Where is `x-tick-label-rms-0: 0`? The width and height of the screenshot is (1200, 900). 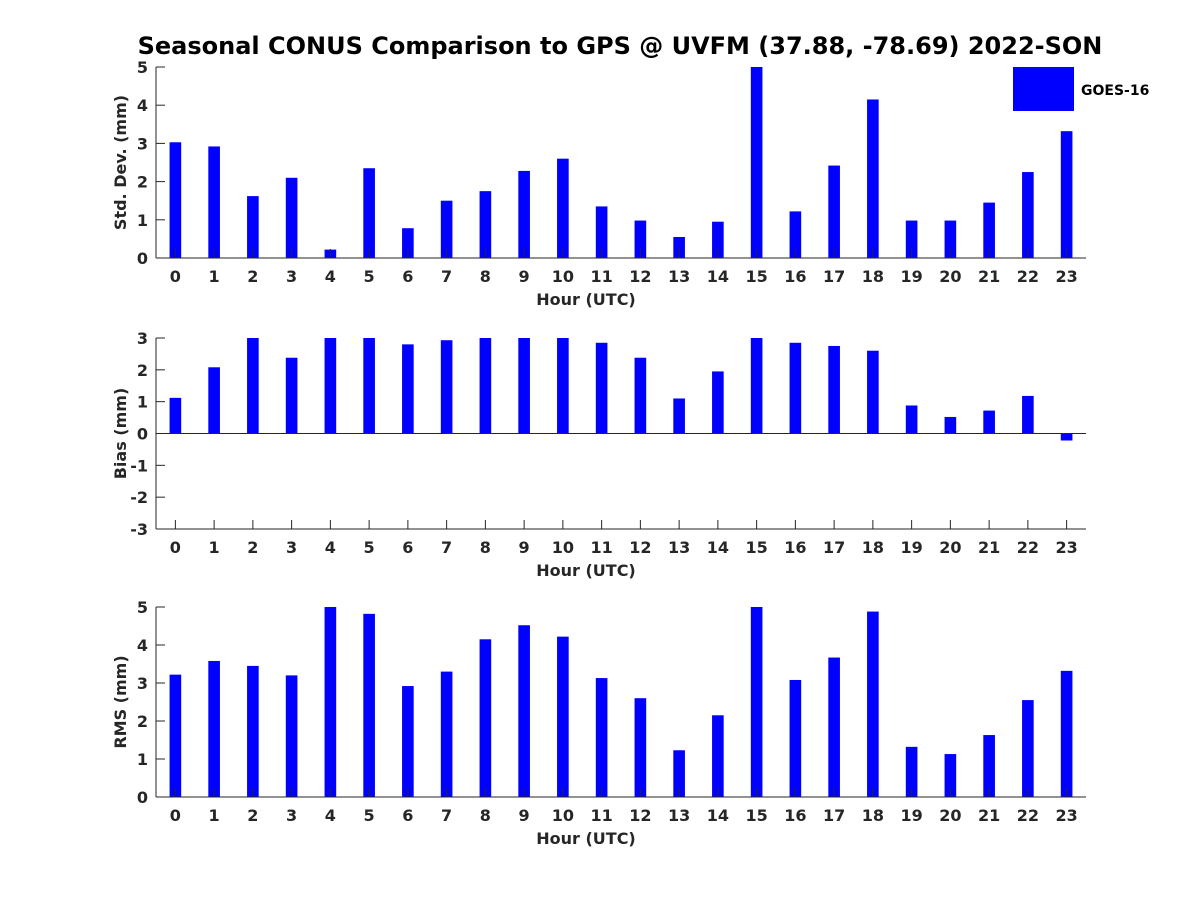 x-tick-label-rms-0: 0 is located at coordinates (175, 815).